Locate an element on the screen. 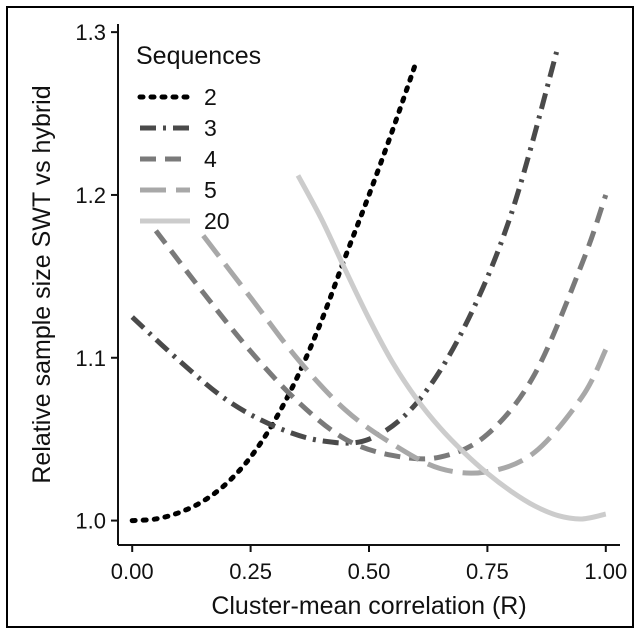 This screenshot has height=635, width=642. y-axis-title: Relative sample size SWT vs hybrid is located at coordinates (42, 284).